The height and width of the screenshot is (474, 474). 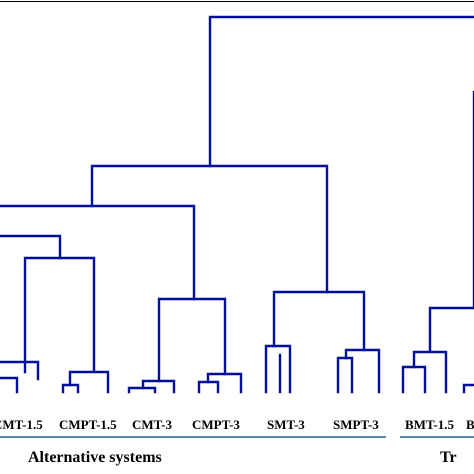 What do you see at coordinates (31, 247) in the screenshot?
I see `cmt15-cmpt15-branch` at bounding box center [31, 247].